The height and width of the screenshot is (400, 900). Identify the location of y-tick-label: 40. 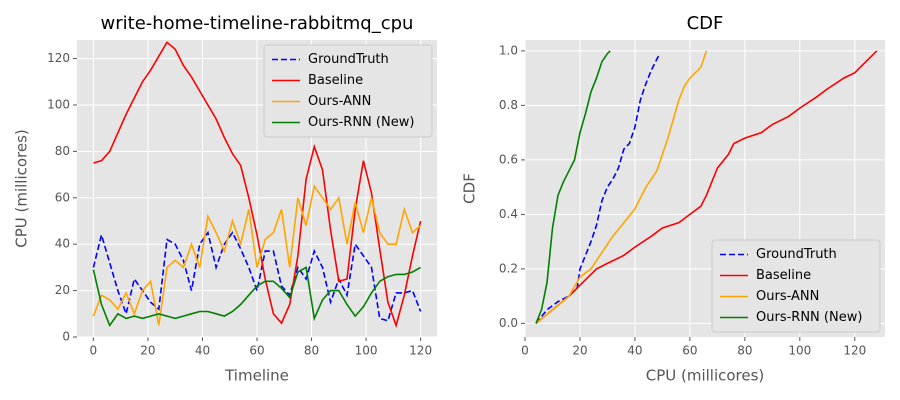
(62, 244).